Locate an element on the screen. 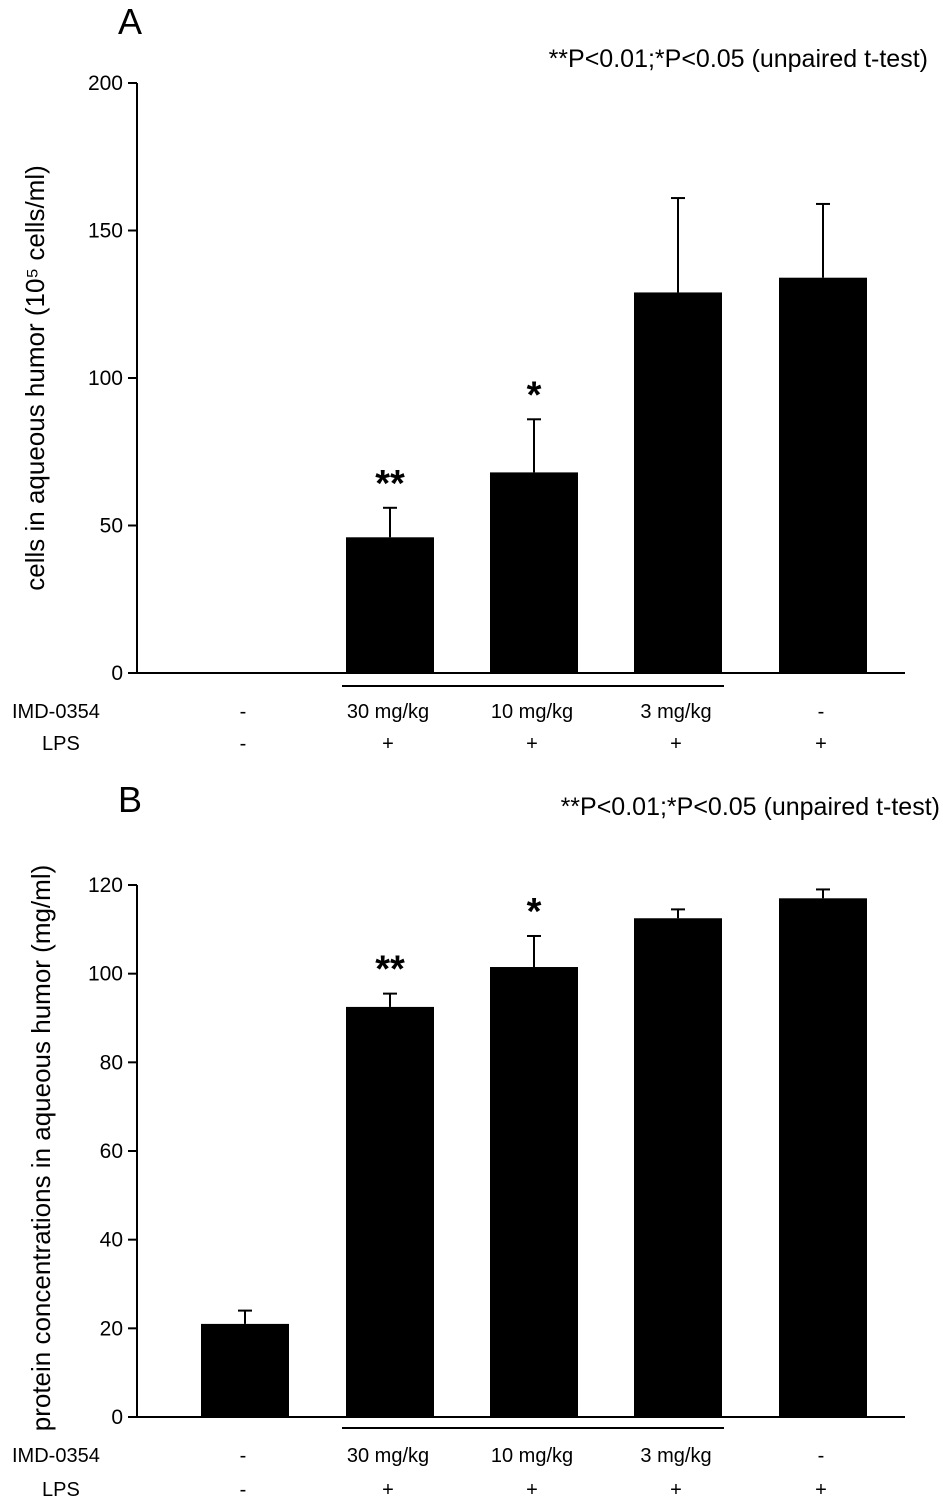 This screenshot has width=943, height=1500. y-tick-label: 60 is located at coordinates (111, 1151).